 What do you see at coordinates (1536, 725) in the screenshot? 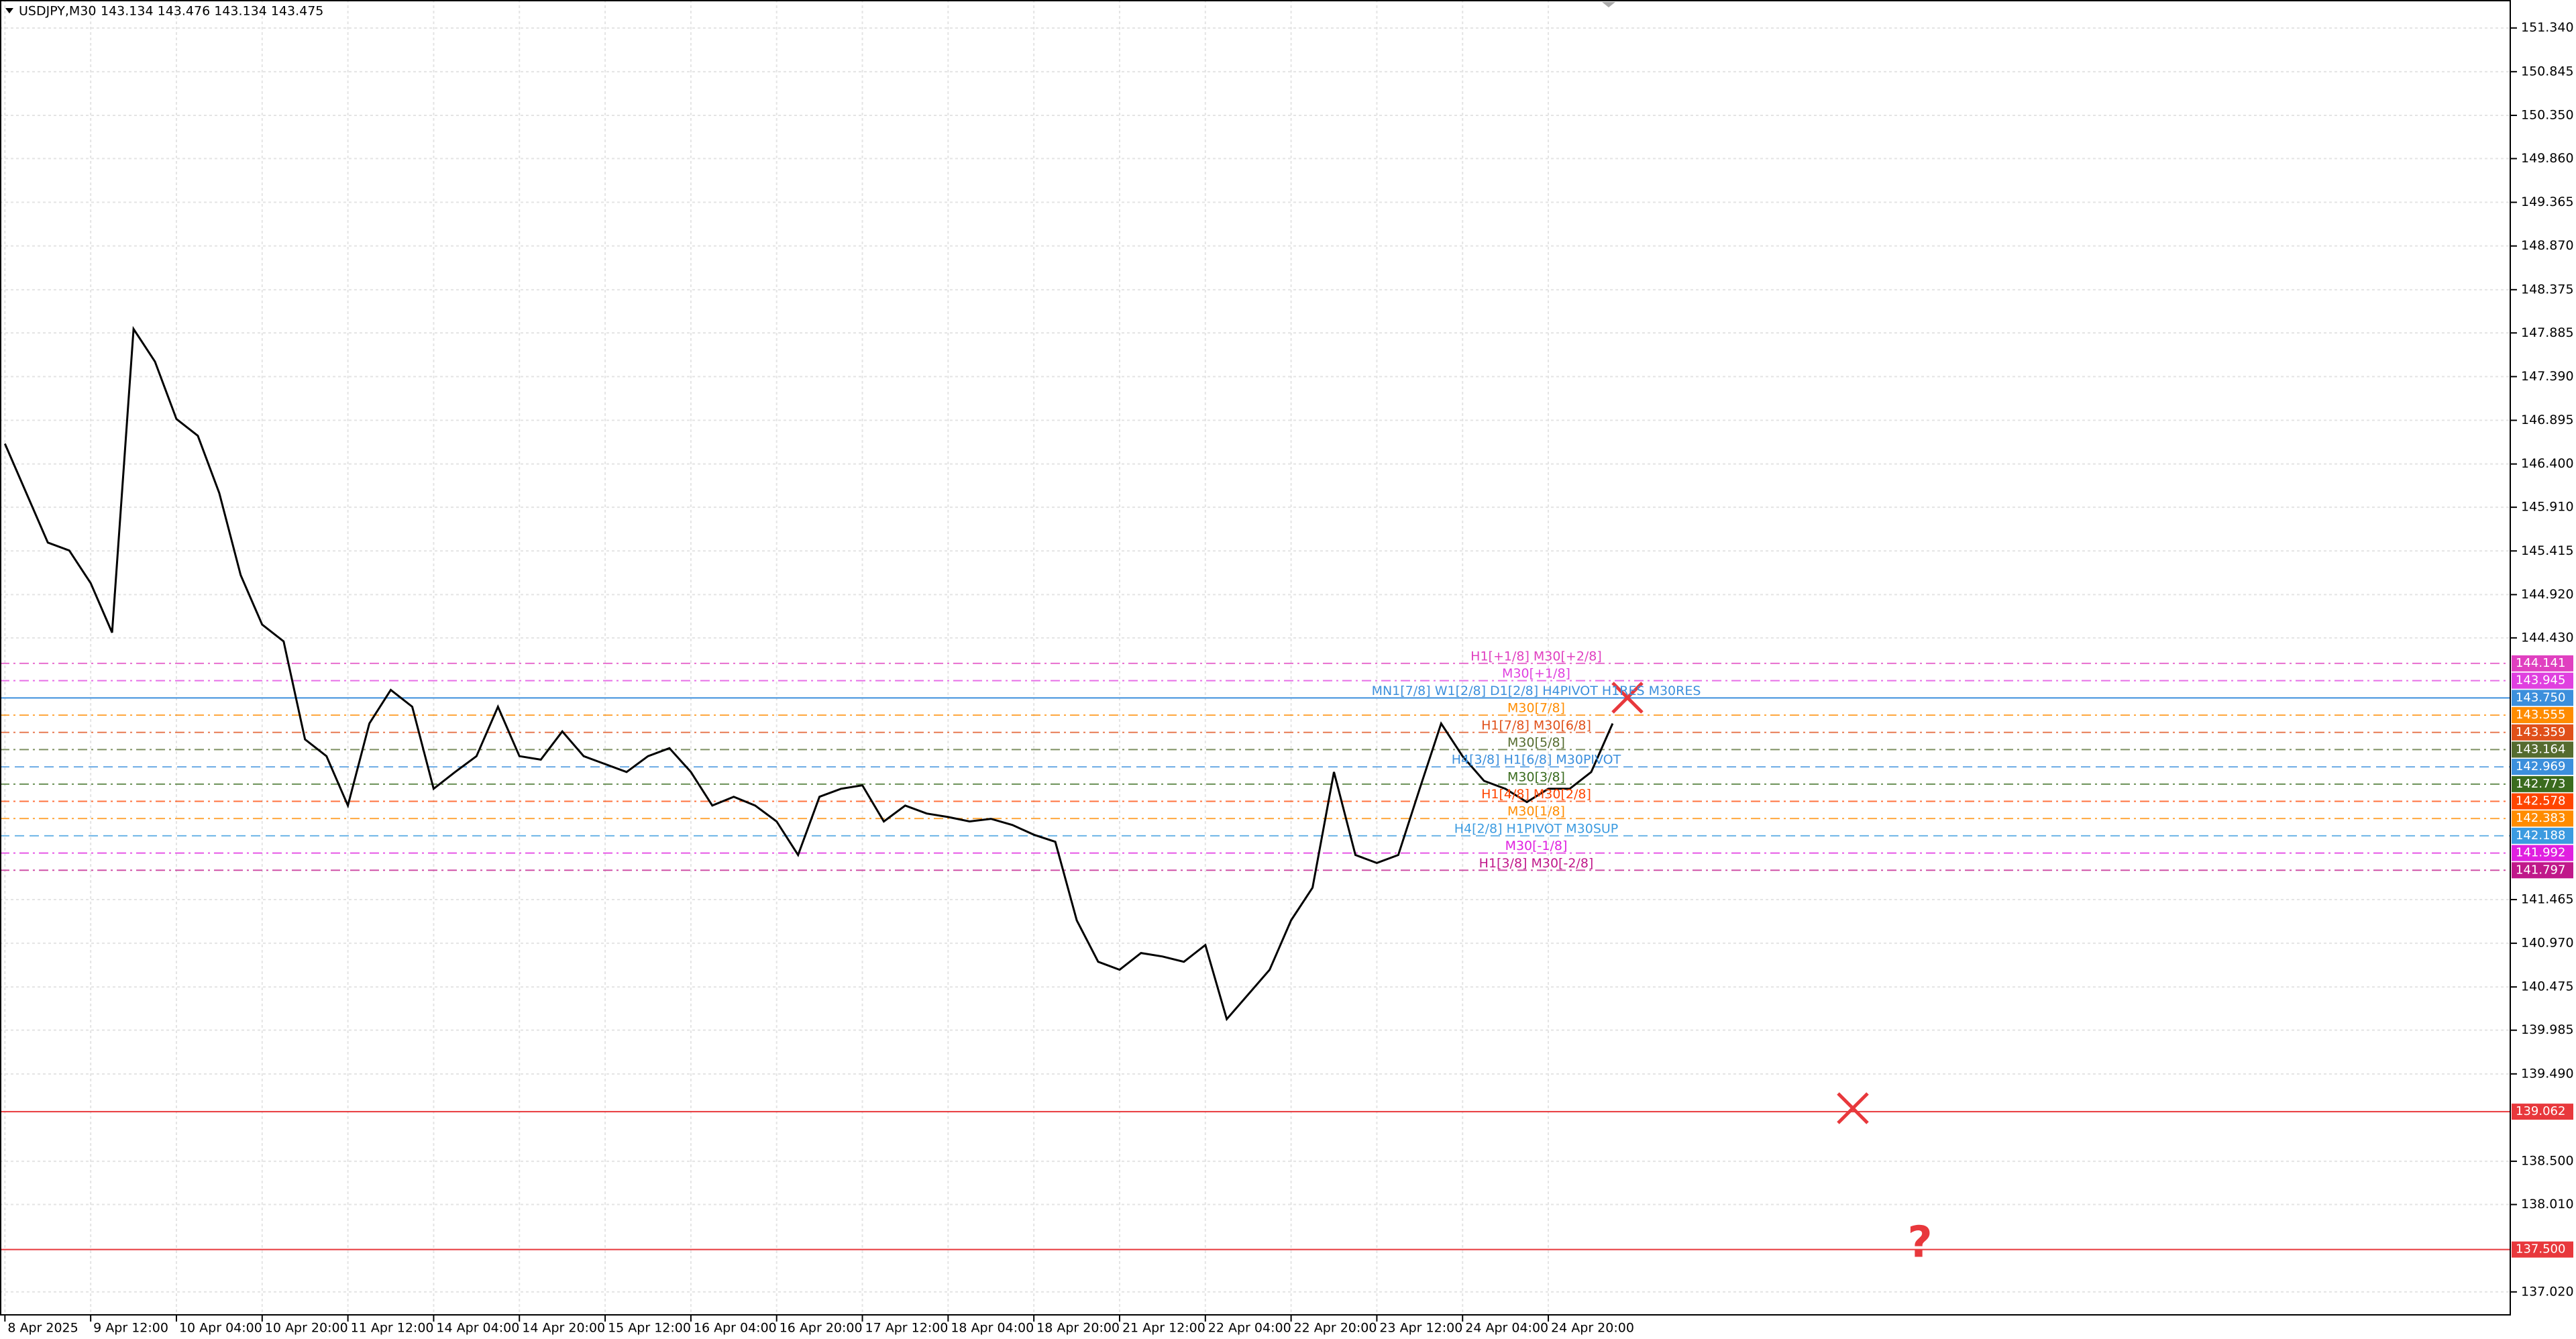
I see `level-annotation: H1[7/8] M30[6/8]` at bounding box center [1536, 725].